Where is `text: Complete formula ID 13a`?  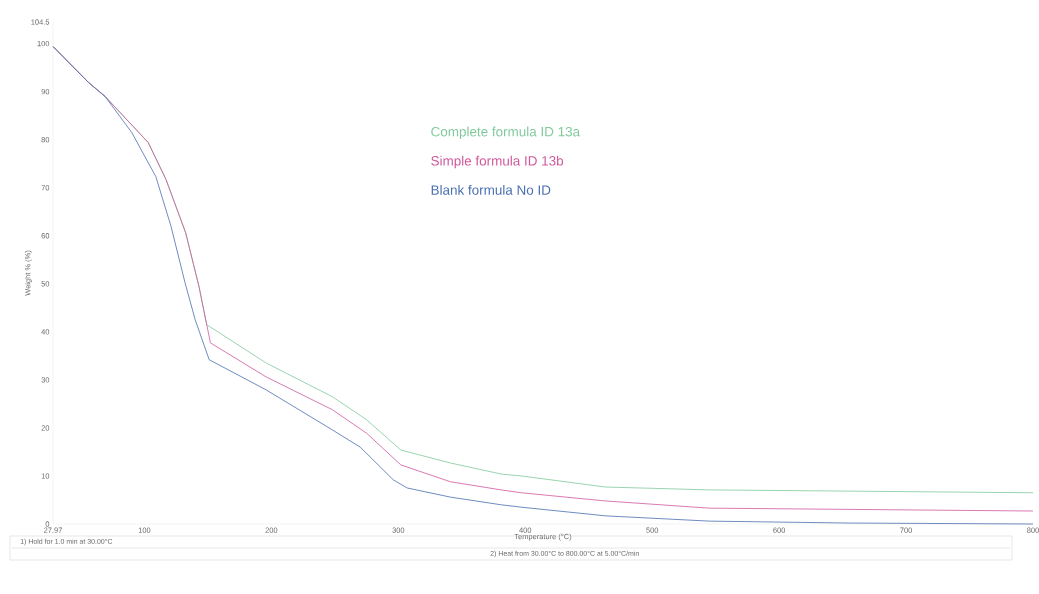 text: Complete formula ID 13a is located at coordinates (506, 133).